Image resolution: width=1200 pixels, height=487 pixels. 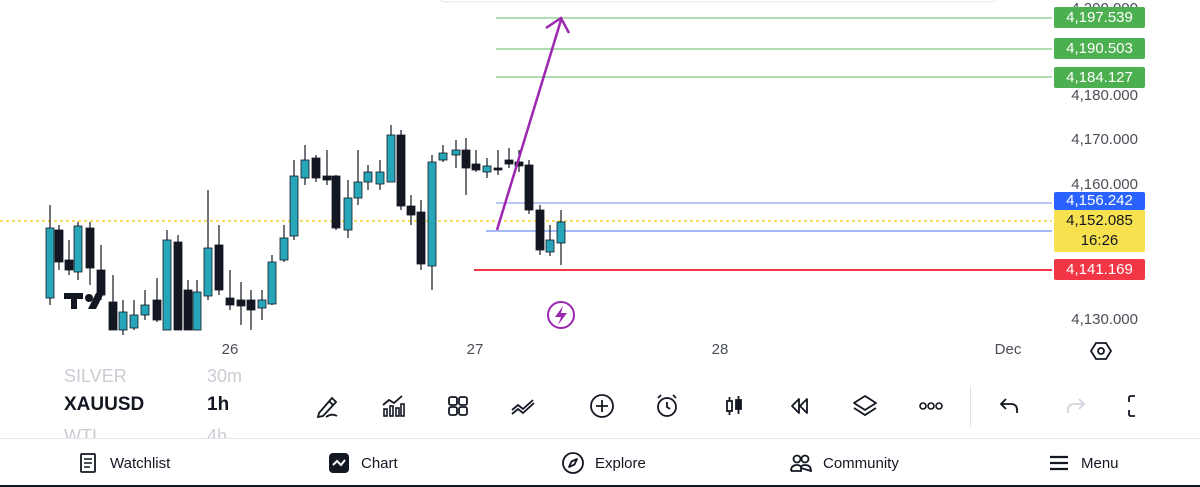 What do you see at coordinates (600, 486) in the screenshot?
I see `bottom-edge` at bounding box center [600, 486].